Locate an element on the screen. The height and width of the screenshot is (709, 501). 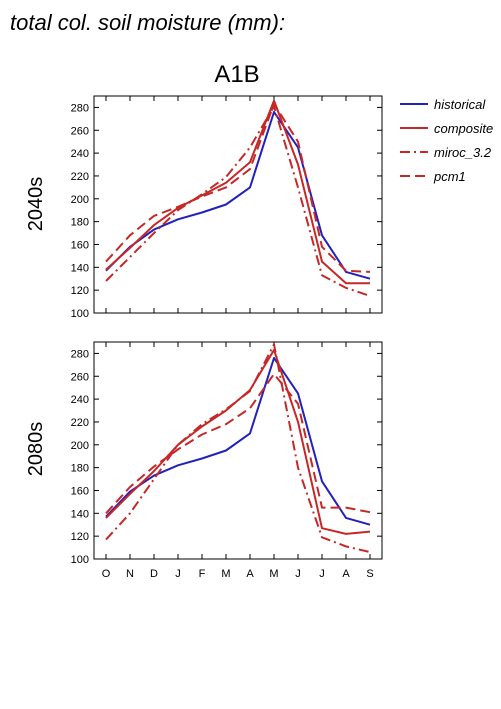
legend-item: miroc_3.2 is located at coordinates (446, 152).